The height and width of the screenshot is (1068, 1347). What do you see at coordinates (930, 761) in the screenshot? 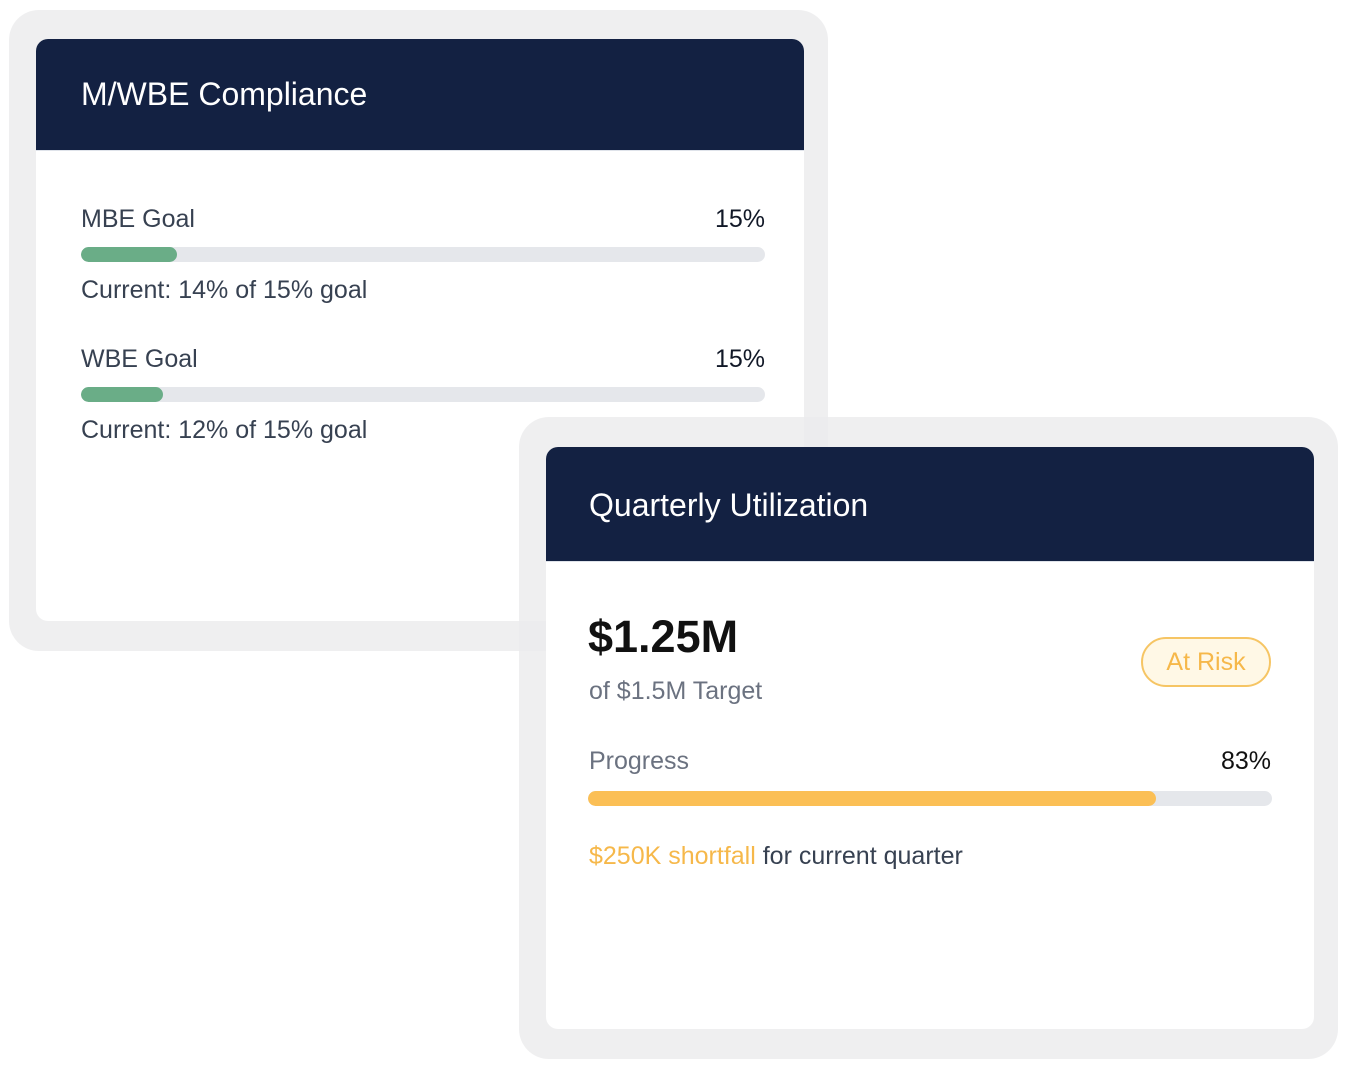
I see `utilization-progress-row: Progress 83%` at bounding box center [930, 761].